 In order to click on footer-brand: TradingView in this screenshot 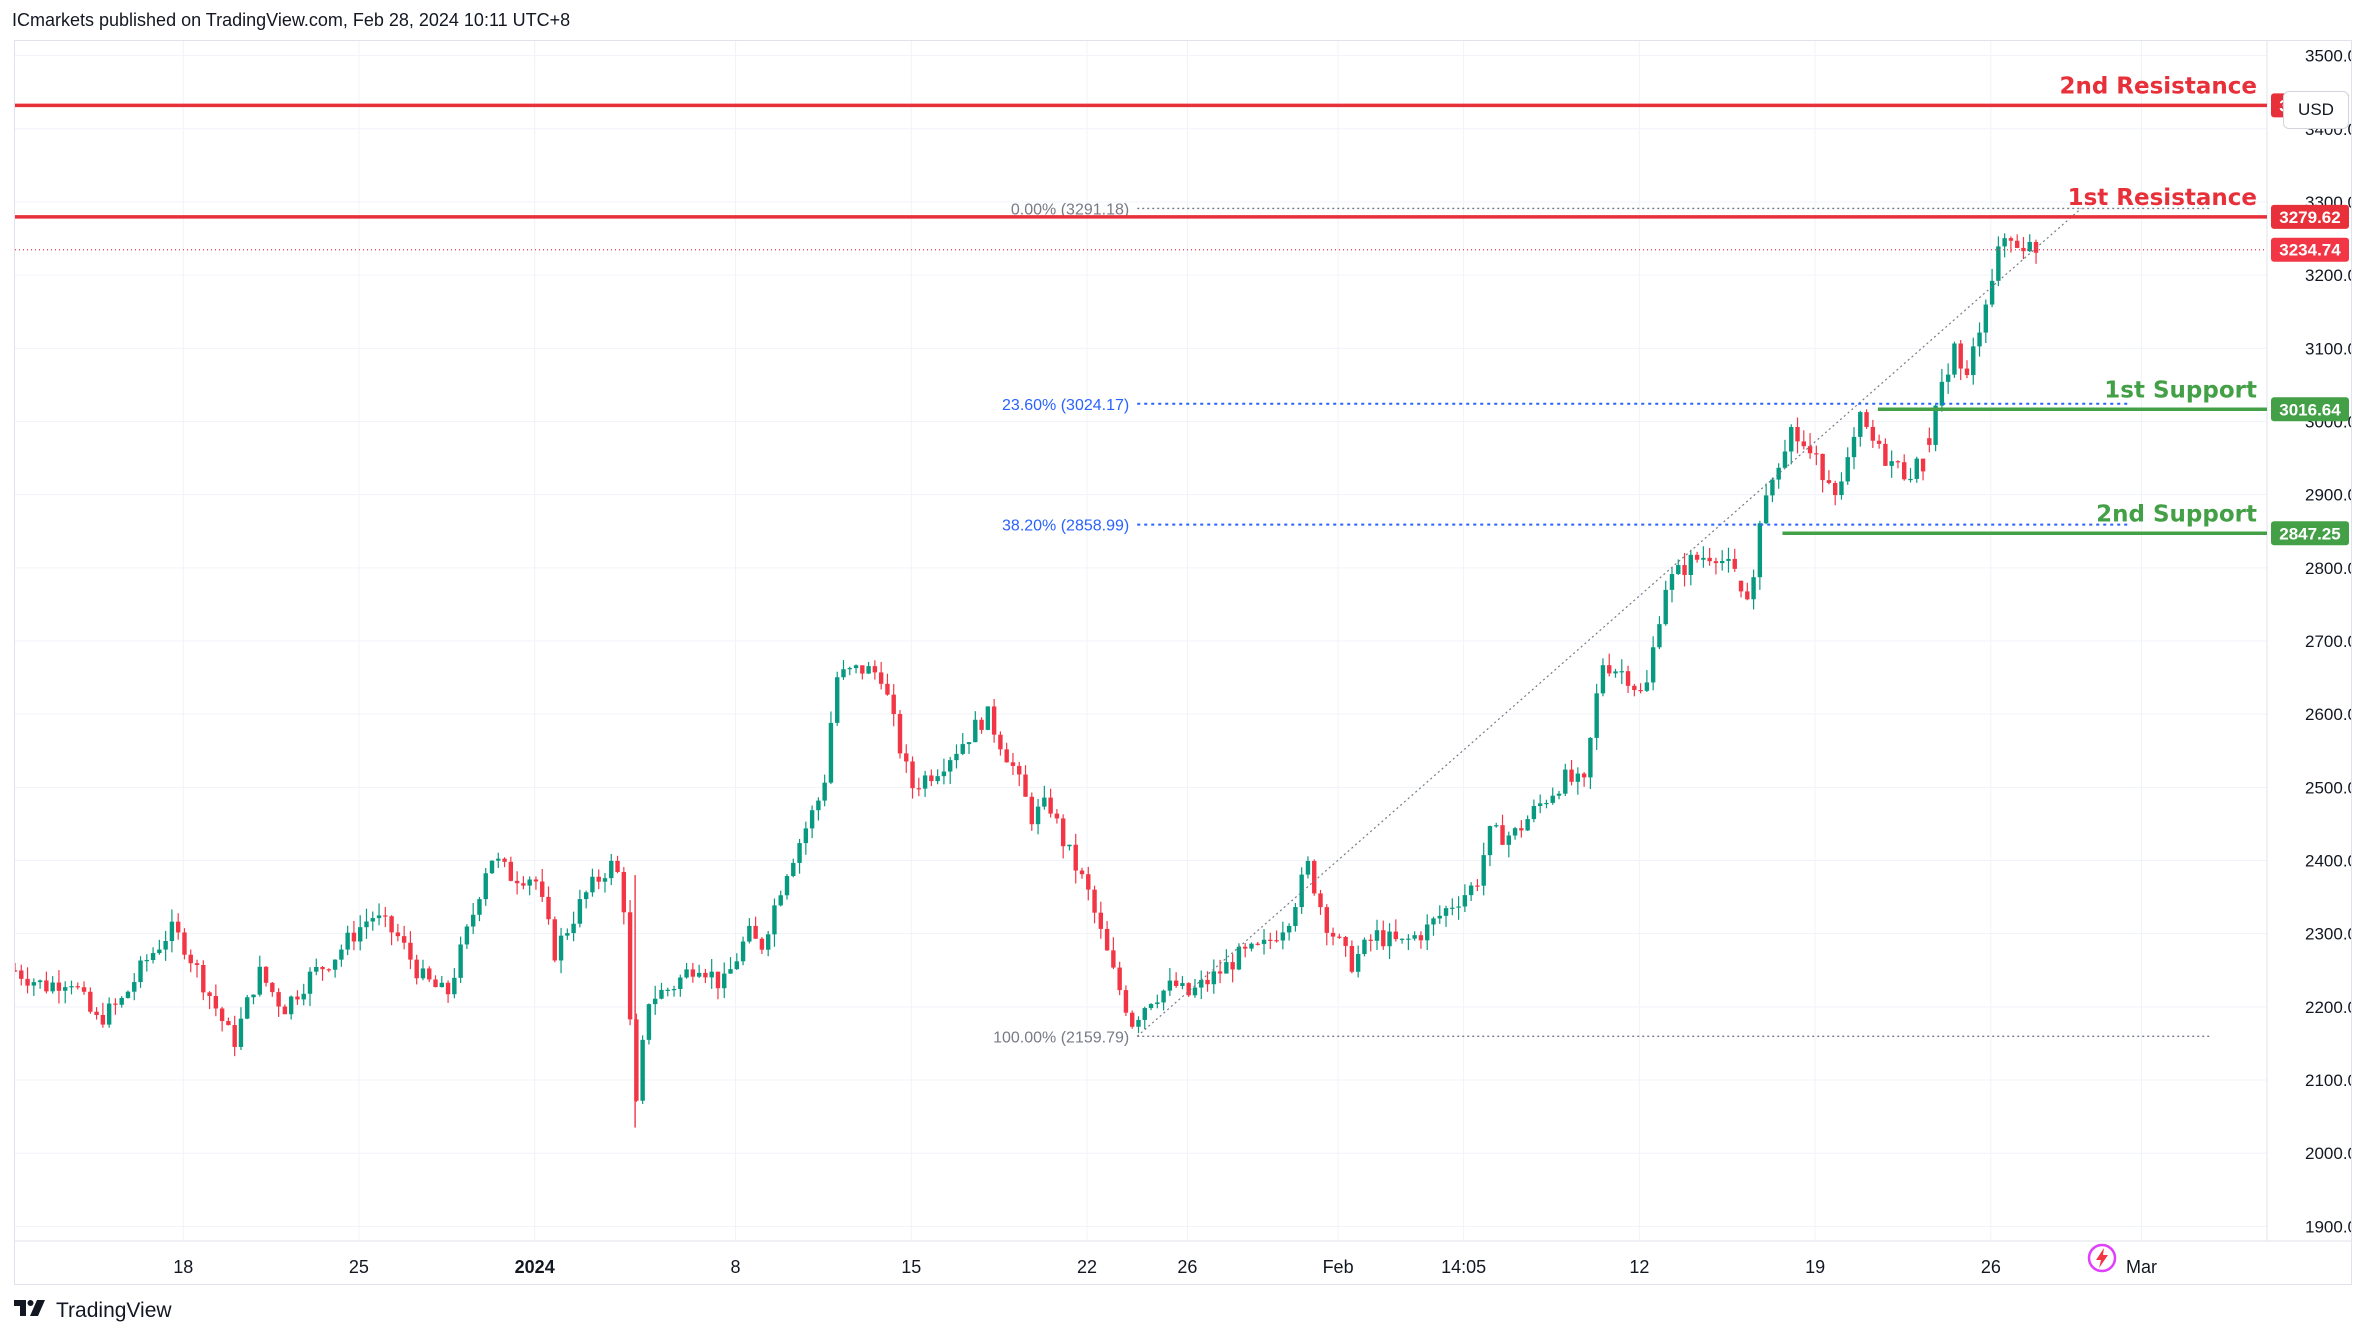, I will do `click(93, 1310)`.